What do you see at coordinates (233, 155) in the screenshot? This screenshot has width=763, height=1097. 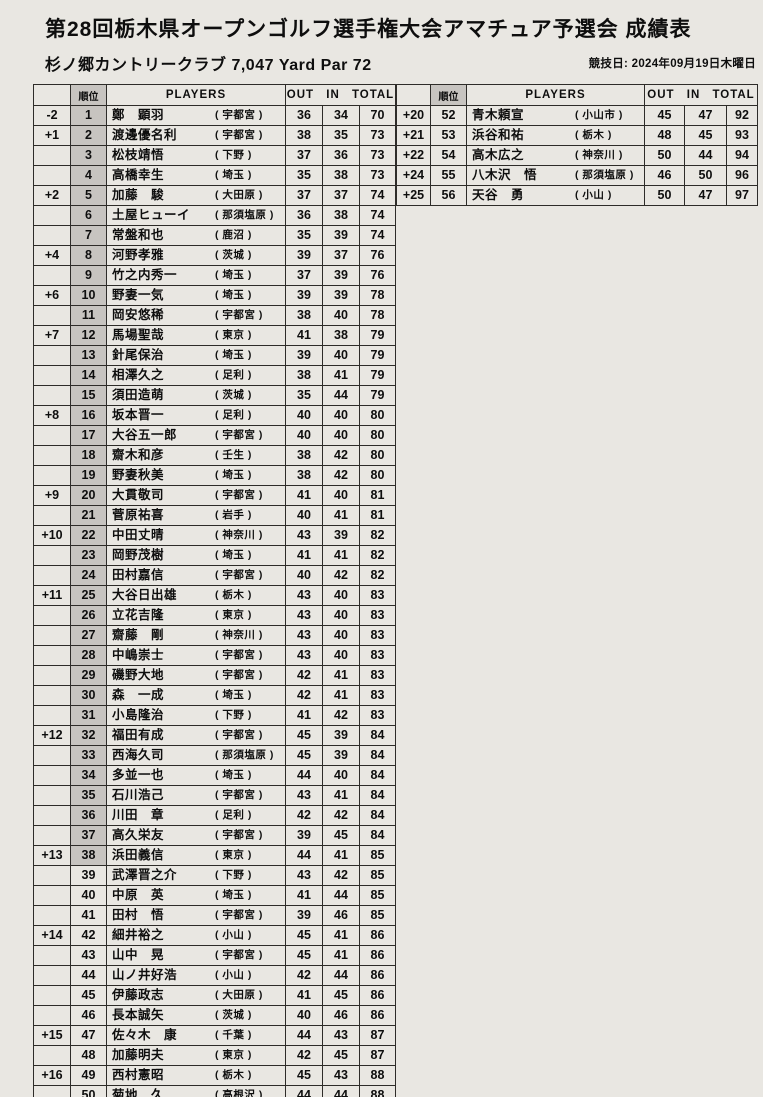 I see `player-region: ( 下野 )` at bounding box center [233, 155].